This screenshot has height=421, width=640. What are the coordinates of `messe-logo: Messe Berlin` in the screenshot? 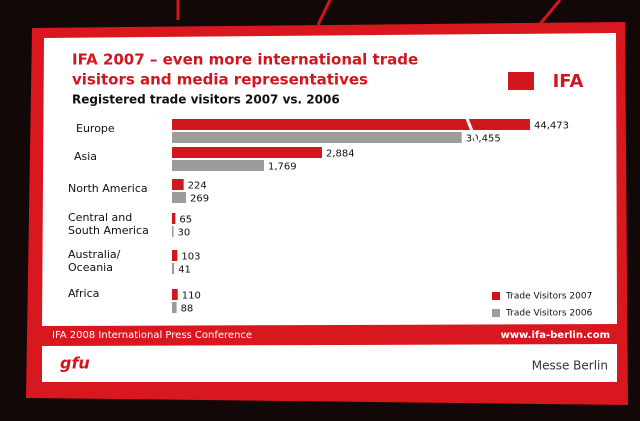 It's located at (570, 366).